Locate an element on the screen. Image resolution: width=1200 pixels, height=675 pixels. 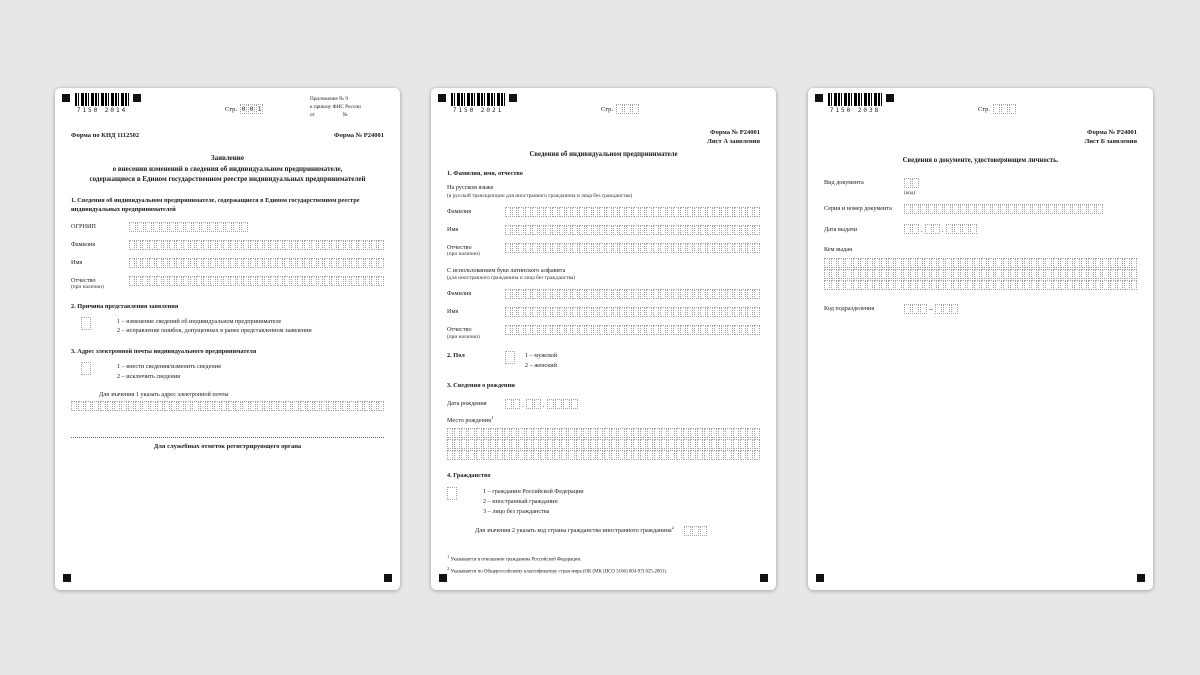
sheet-label: Лист А заявления is located at coordinates (733, 142).